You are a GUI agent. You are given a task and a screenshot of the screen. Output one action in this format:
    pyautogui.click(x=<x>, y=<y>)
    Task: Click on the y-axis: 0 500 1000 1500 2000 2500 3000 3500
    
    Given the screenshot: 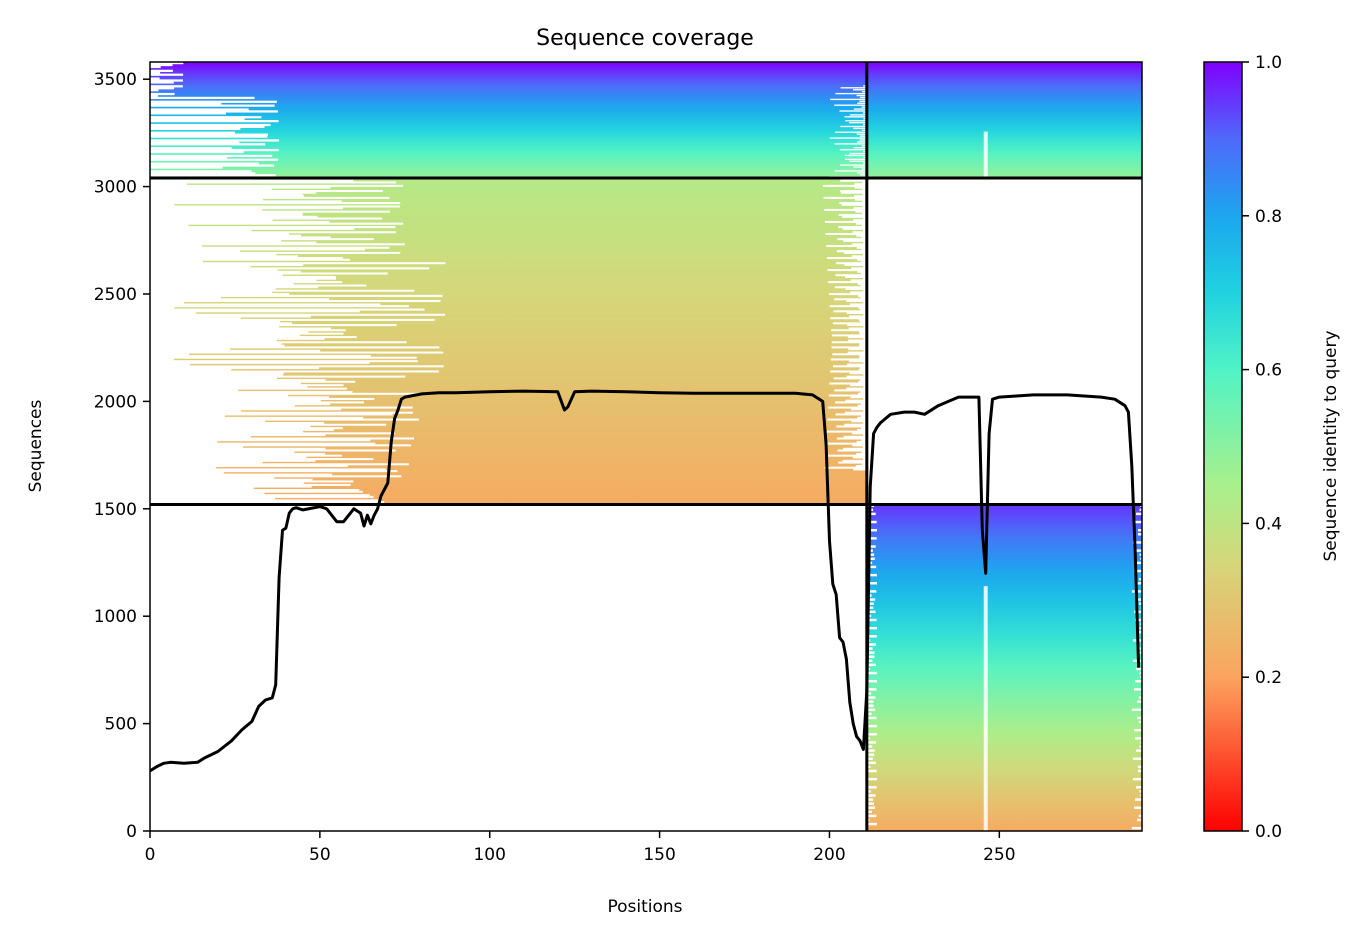 What is the action you would take?
    pyautogui.click(x=122, y=456)
    